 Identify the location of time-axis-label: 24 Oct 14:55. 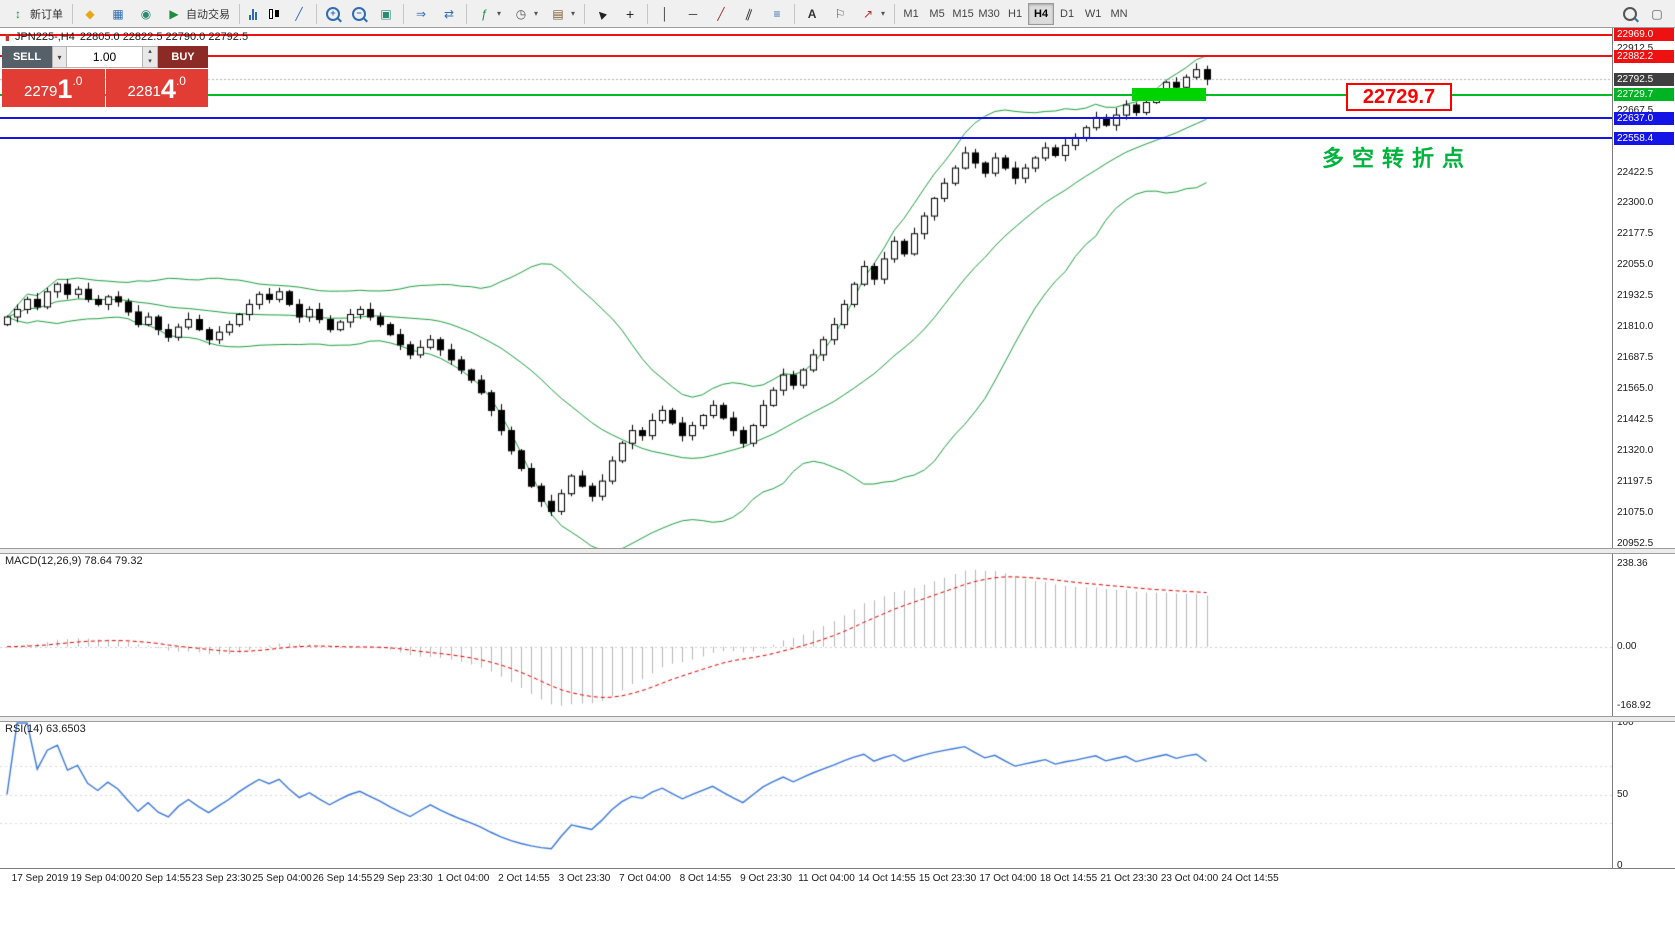
(1250, 878).